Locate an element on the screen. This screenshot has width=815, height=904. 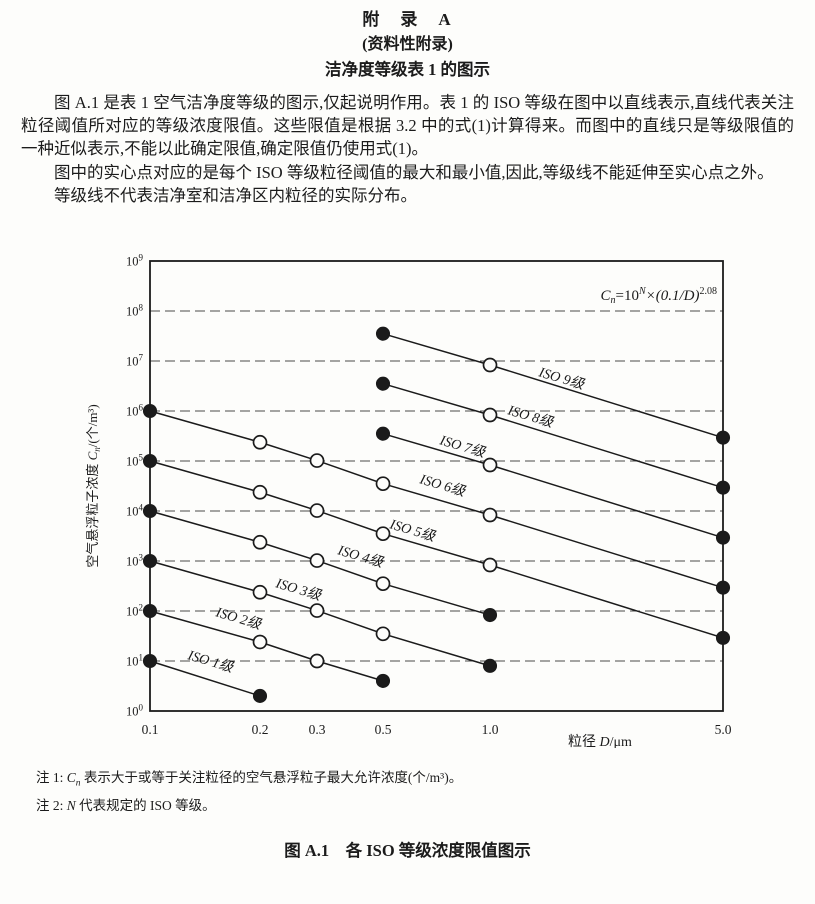
x-tick-label-0.2: 0.2 is located at coordinates (260, 729).